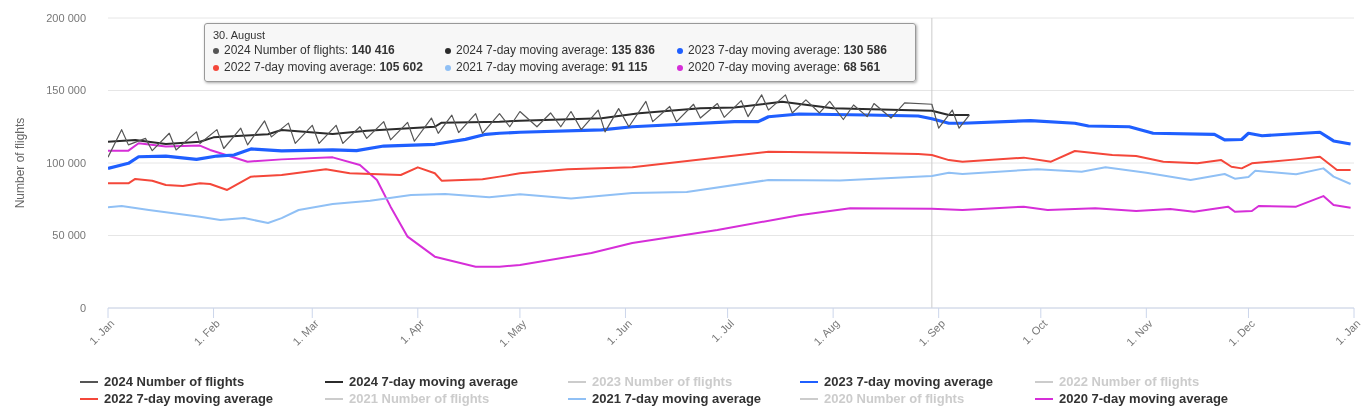  Describe the element at coordinates (66, 17) in the screenshot. I see `y-tick-label: 200 000` at that location.